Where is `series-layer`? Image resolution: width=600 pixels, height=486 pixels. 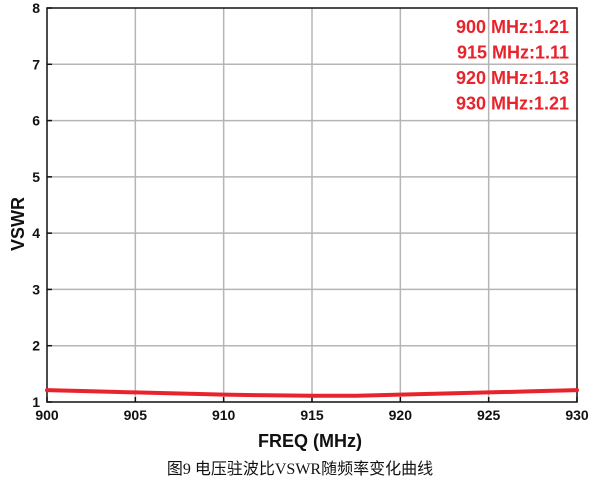
series-layer is located at coordinates (312, 393).